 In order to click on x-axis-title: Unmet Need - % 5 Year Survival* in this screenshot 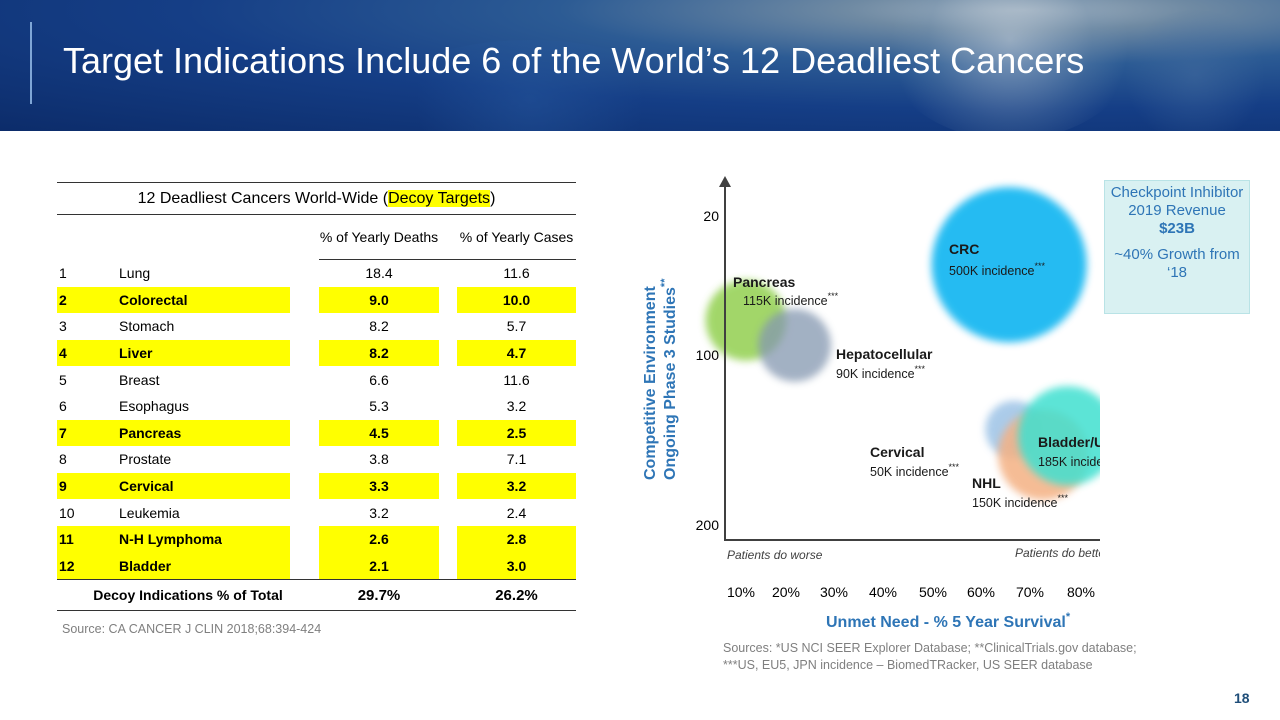, I will do `click(948, 621)`.